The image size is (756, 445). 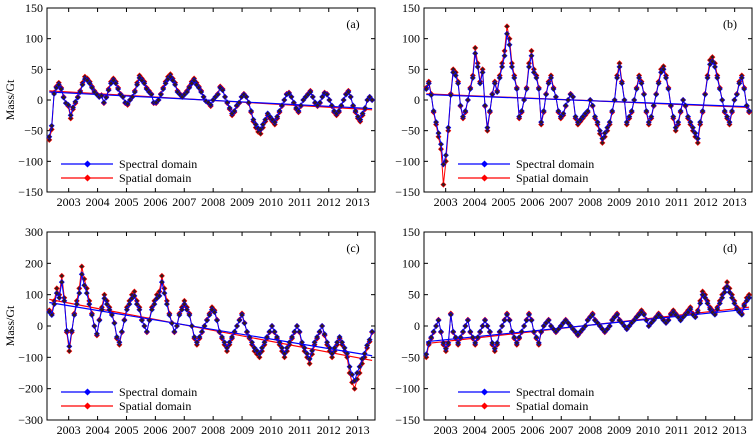 I want to click on x-tick-label: 2007, so click(x=561, y=202).